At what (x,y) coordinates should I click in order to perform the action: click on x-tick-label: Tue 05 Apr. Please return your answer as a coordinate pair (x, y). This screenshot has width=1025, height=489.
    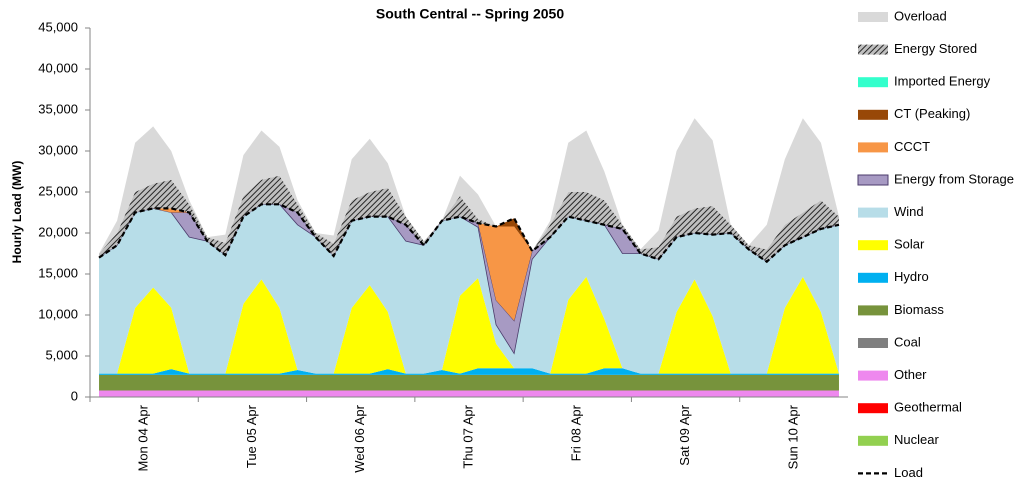
    Looking at the image, I should click on (251, 436).